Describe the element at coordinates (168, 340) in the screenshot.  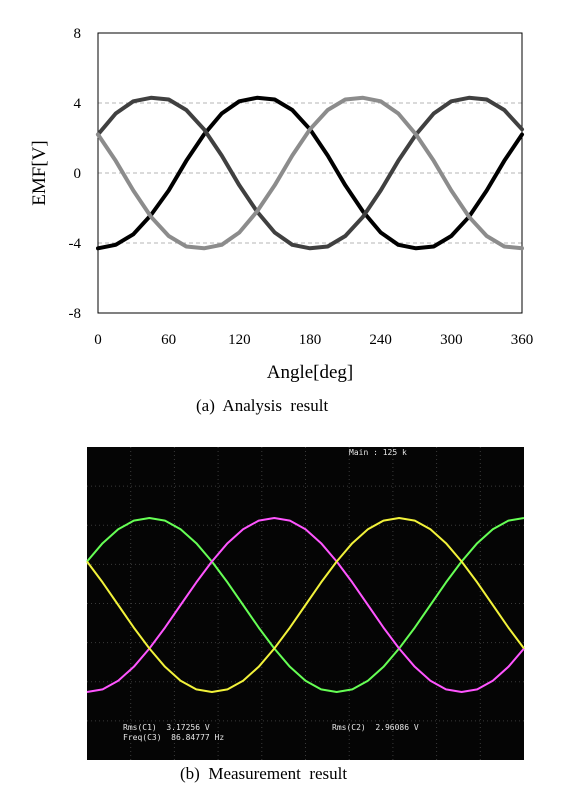
I see `analysis-x-tick-label: 60` at that location.